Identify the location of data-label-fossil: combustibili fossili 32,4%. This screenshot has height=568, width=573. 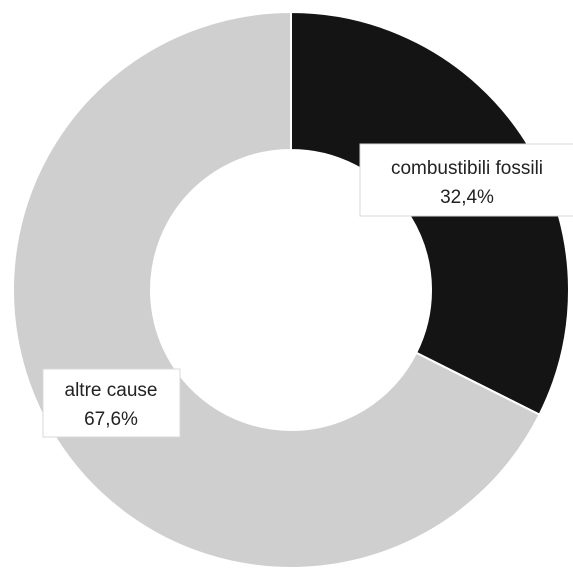
(466, 180).